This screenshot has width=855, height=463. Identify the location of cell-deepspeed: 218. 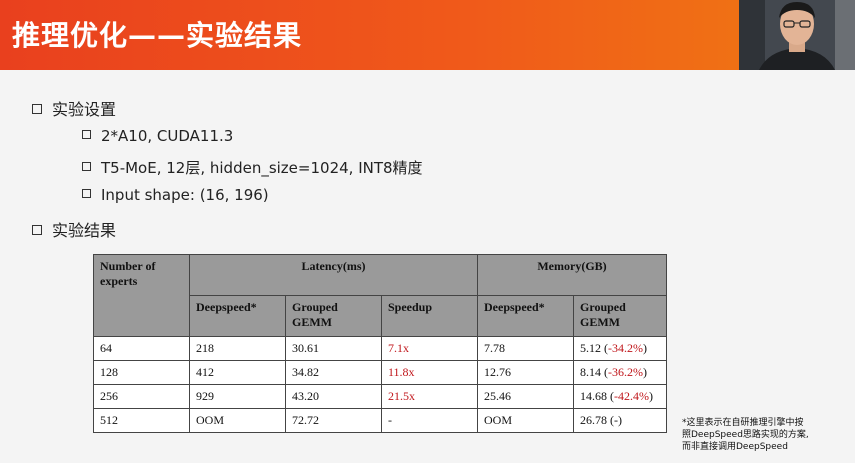
(237, 348).